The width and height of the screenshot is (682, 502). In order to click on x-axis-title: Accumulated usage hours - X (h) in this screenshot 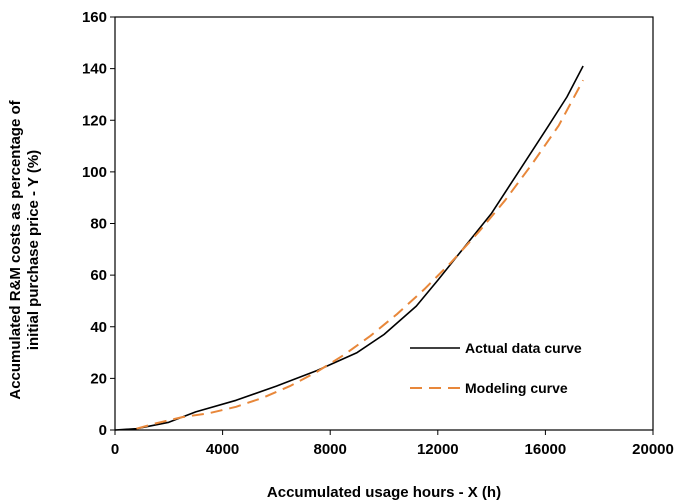, I will do `click(384, 492)`.